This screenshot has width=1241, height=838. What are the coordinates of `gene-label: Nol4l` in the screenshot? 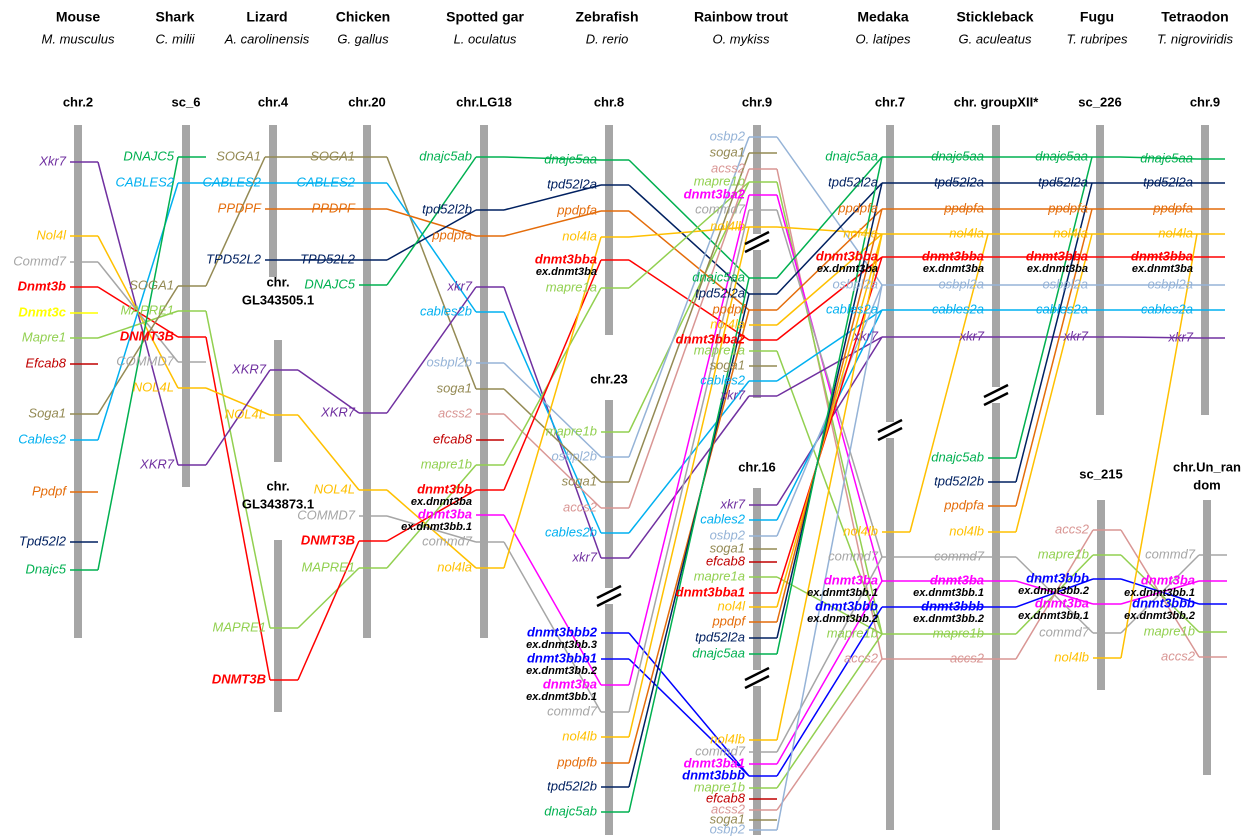 It's located at (51, 234).